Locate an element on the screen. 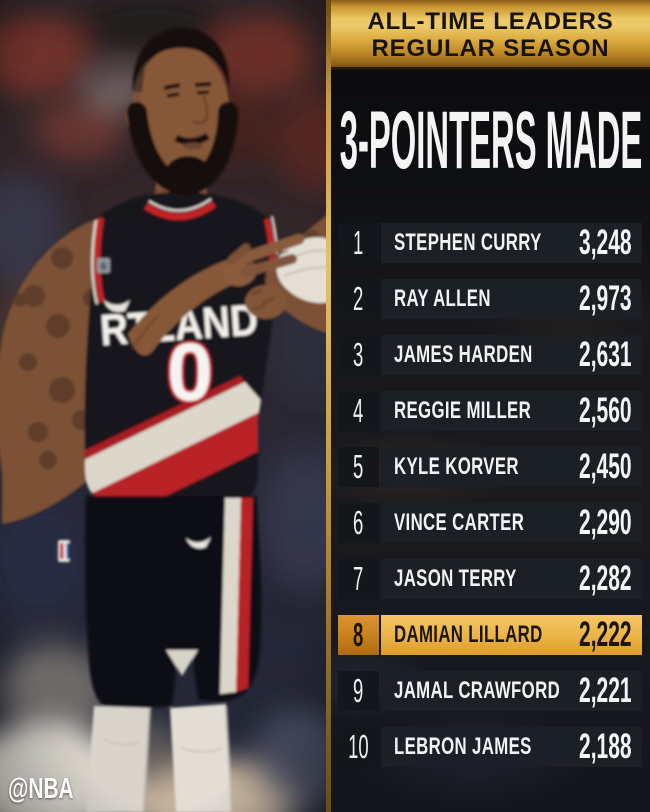 The height and width of the screenshot is (812, 650). header-line1: ALL-TIME LEADERS is located at coordinates (490, 21).